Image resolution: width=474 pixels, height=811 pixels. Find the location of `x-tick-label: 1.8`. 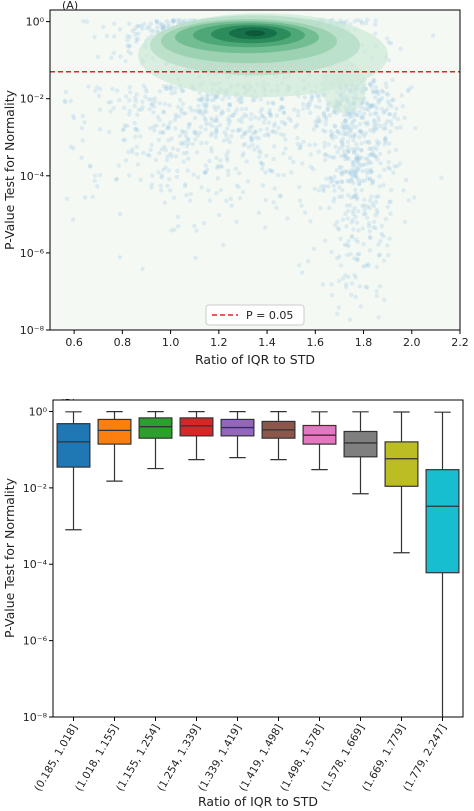

x-tick-label: 1.8 is located at coordinates (364, 342).